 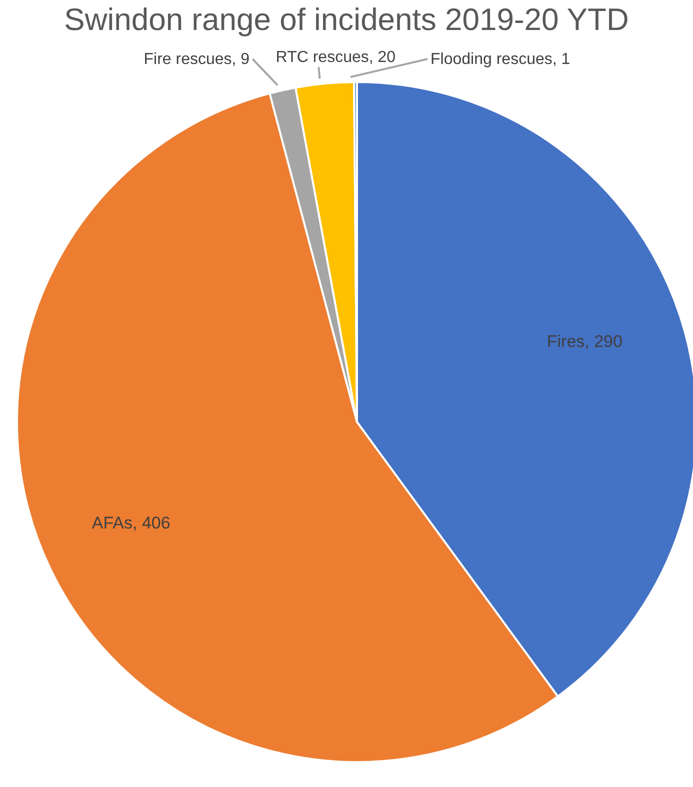 What do you see at coordinates (112, 522) in the screenshot?
I see `slice-label: AFAs` at bounding box center [112, 522].